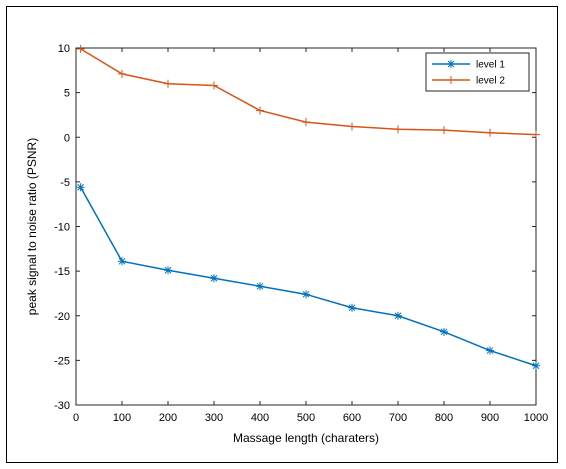 This screenshot has height=469, width=566. Describe the element at coordinates (64, 49) in the screenshot. I see `y-tick-label: 10` at that location.